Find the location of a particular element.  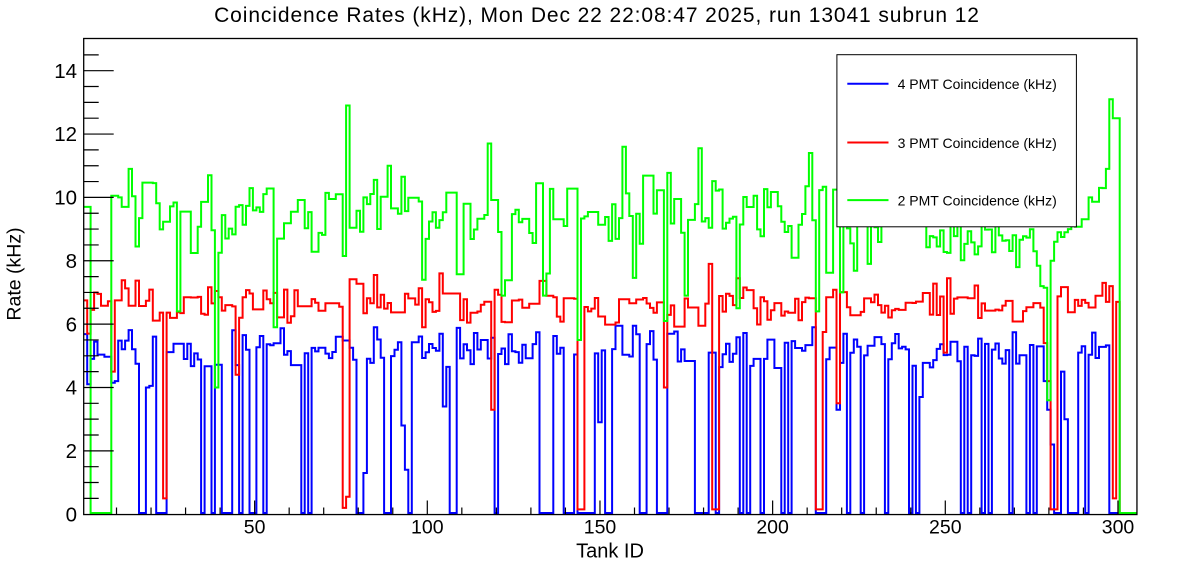

svg-text: 4 is located at coordinates (71, 388).